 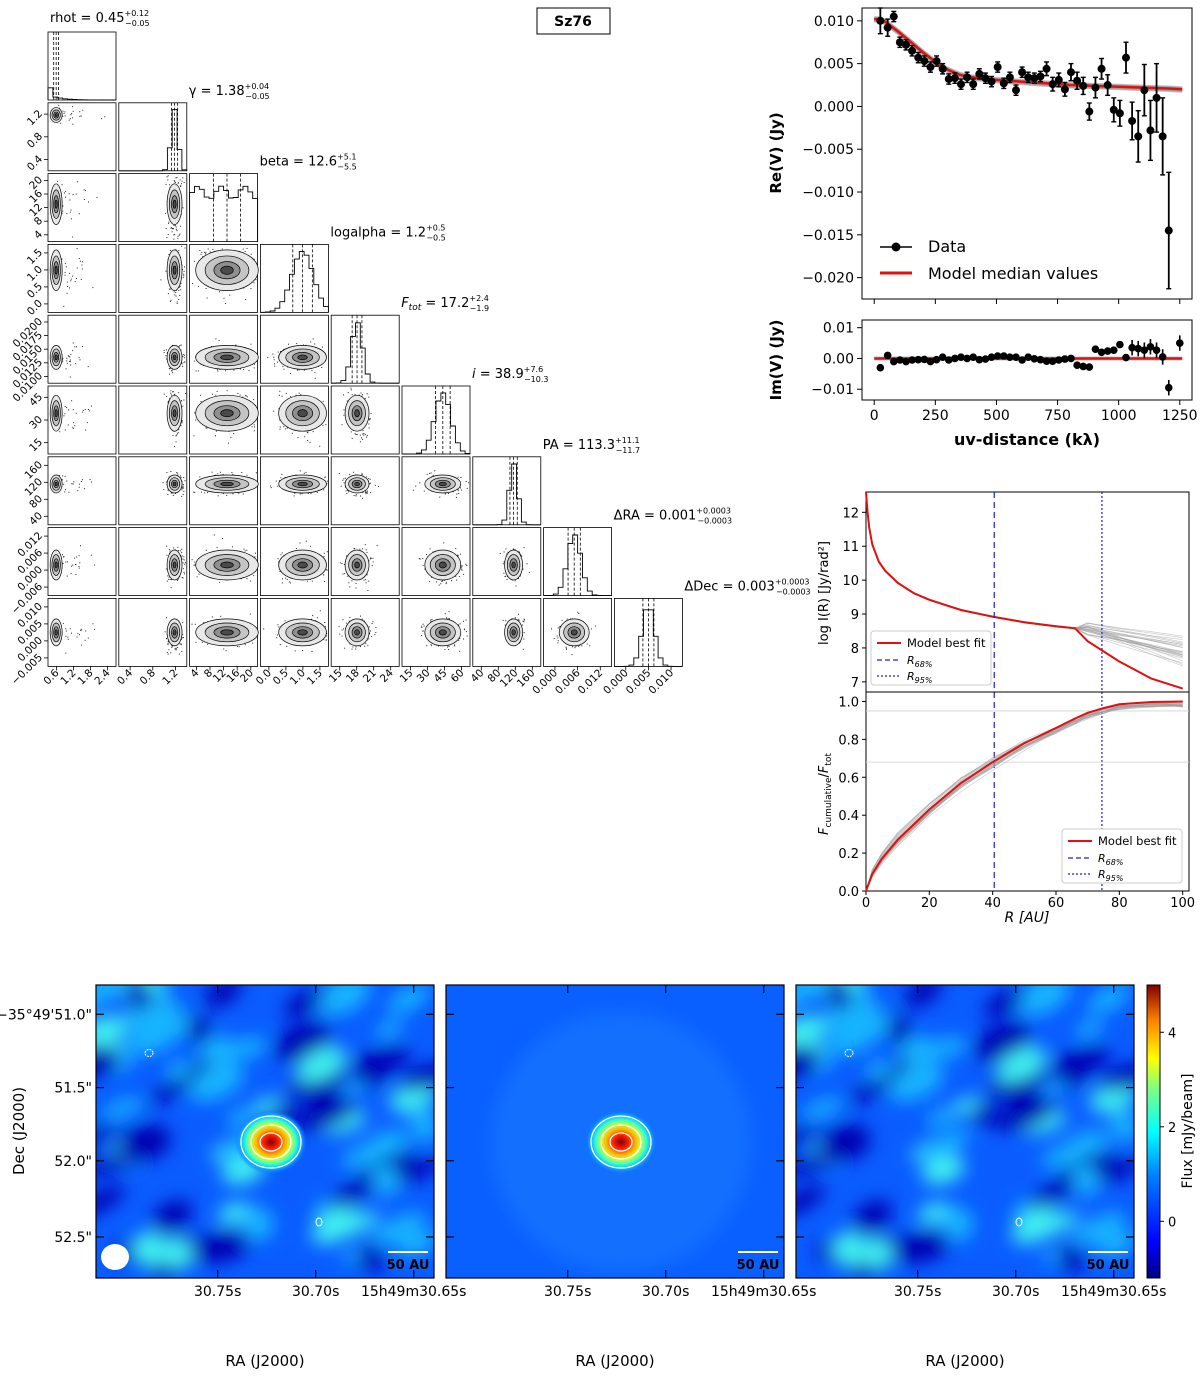 What do you see at coordinates (353, 676) in the screenshot?
I see `xtick-label: 18` at bounding box center [353, 676].